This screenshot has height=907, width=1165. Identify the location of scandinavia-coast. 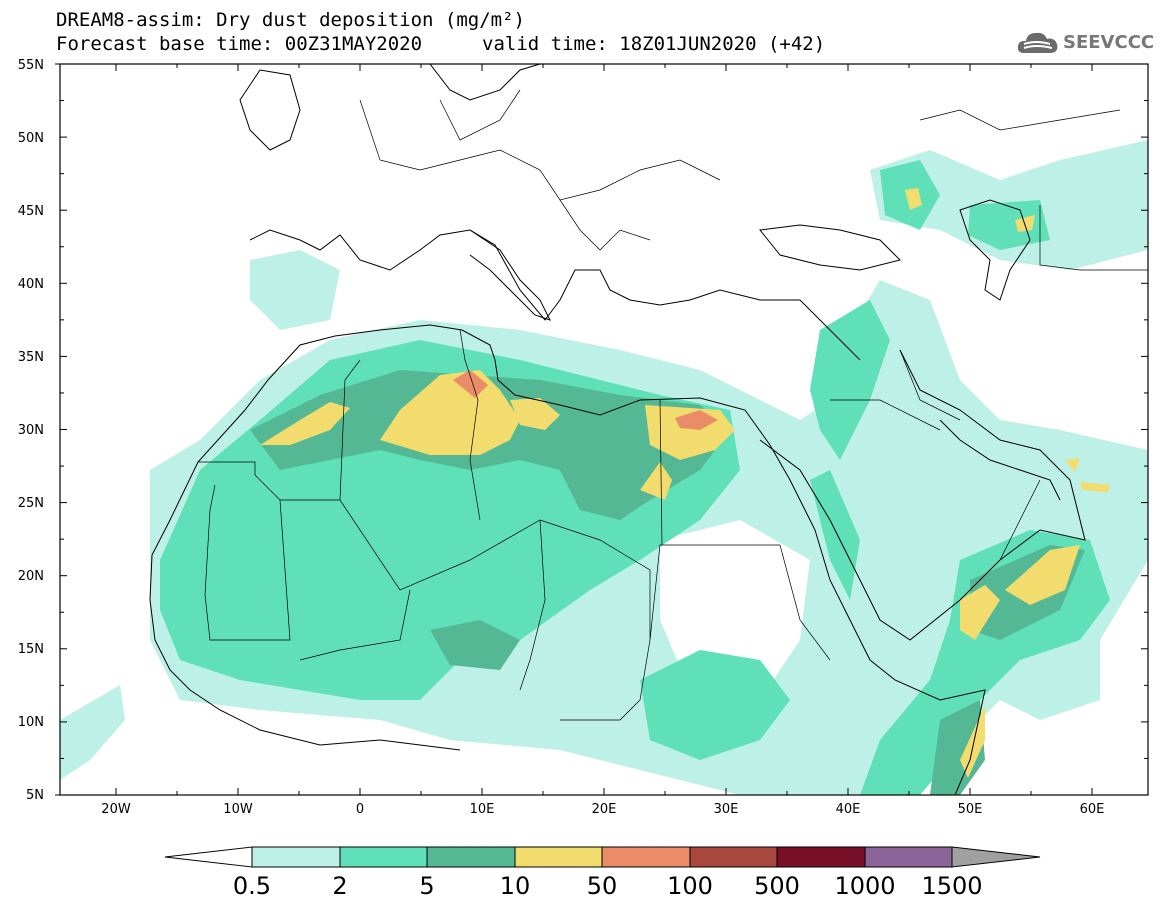
(485, 82).